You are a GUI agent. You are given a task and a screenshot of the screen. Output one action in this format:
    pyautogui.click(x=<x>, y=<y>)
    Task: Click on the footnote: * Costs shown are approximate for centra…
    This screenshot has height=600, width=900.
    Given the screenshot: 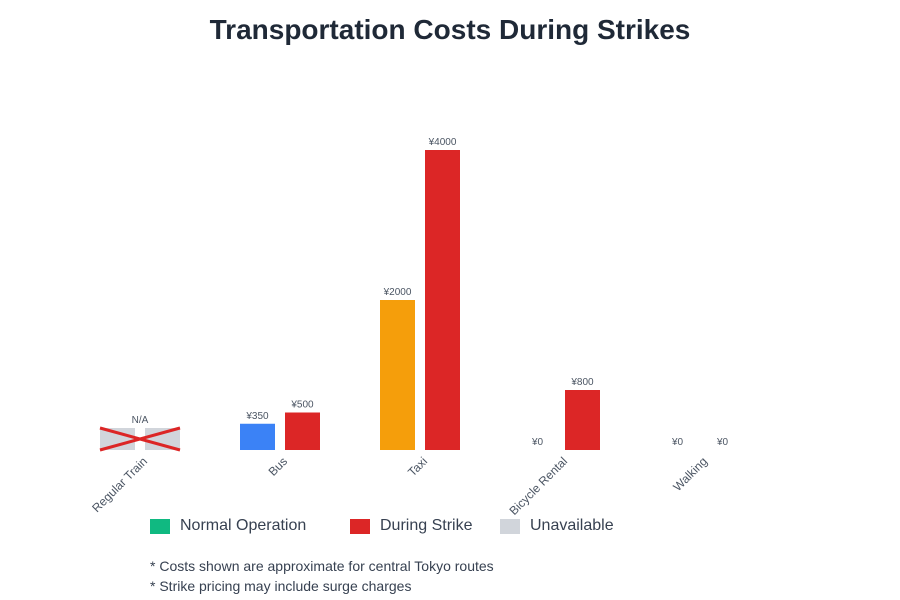 What is the action you would take?
    pyautogui.click(x=322, y=566)
    